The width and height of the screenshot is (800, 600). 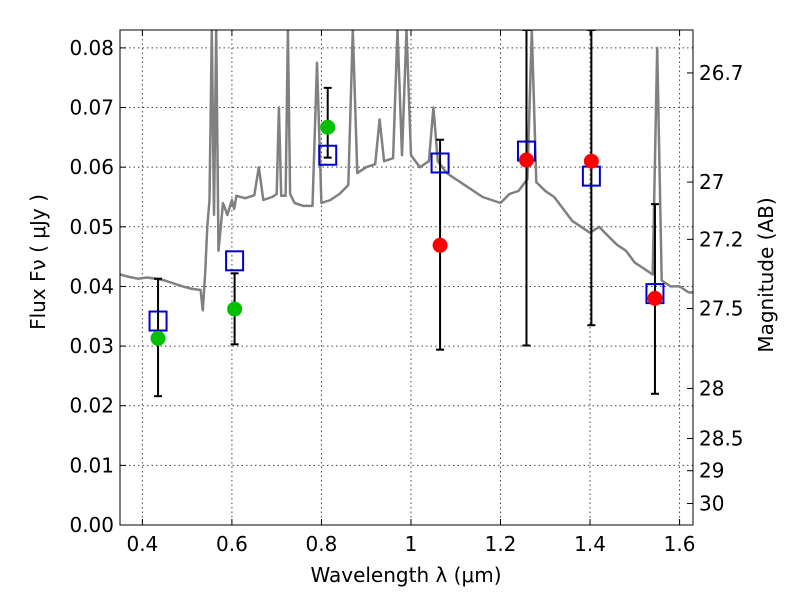 What do you see at coordinates (91, 167) in the screenshot?
I see `y-tick-label: 0.06` at bounding box center [91, 167].